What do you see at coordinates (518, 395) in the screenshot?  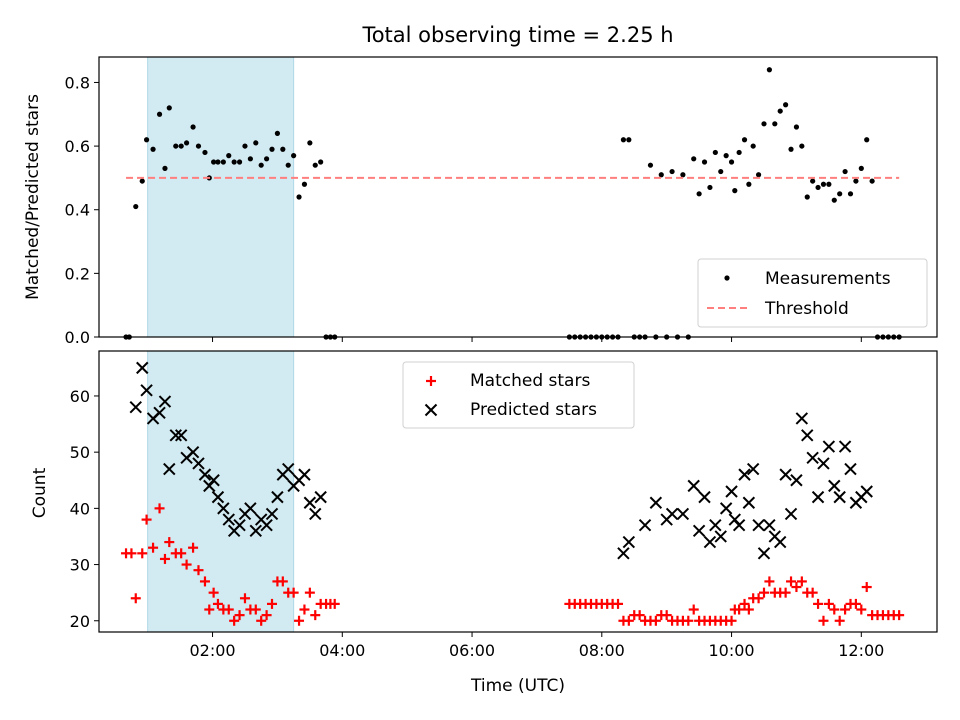 I see `bottom-legend-box` at bounding box center [518, 395].